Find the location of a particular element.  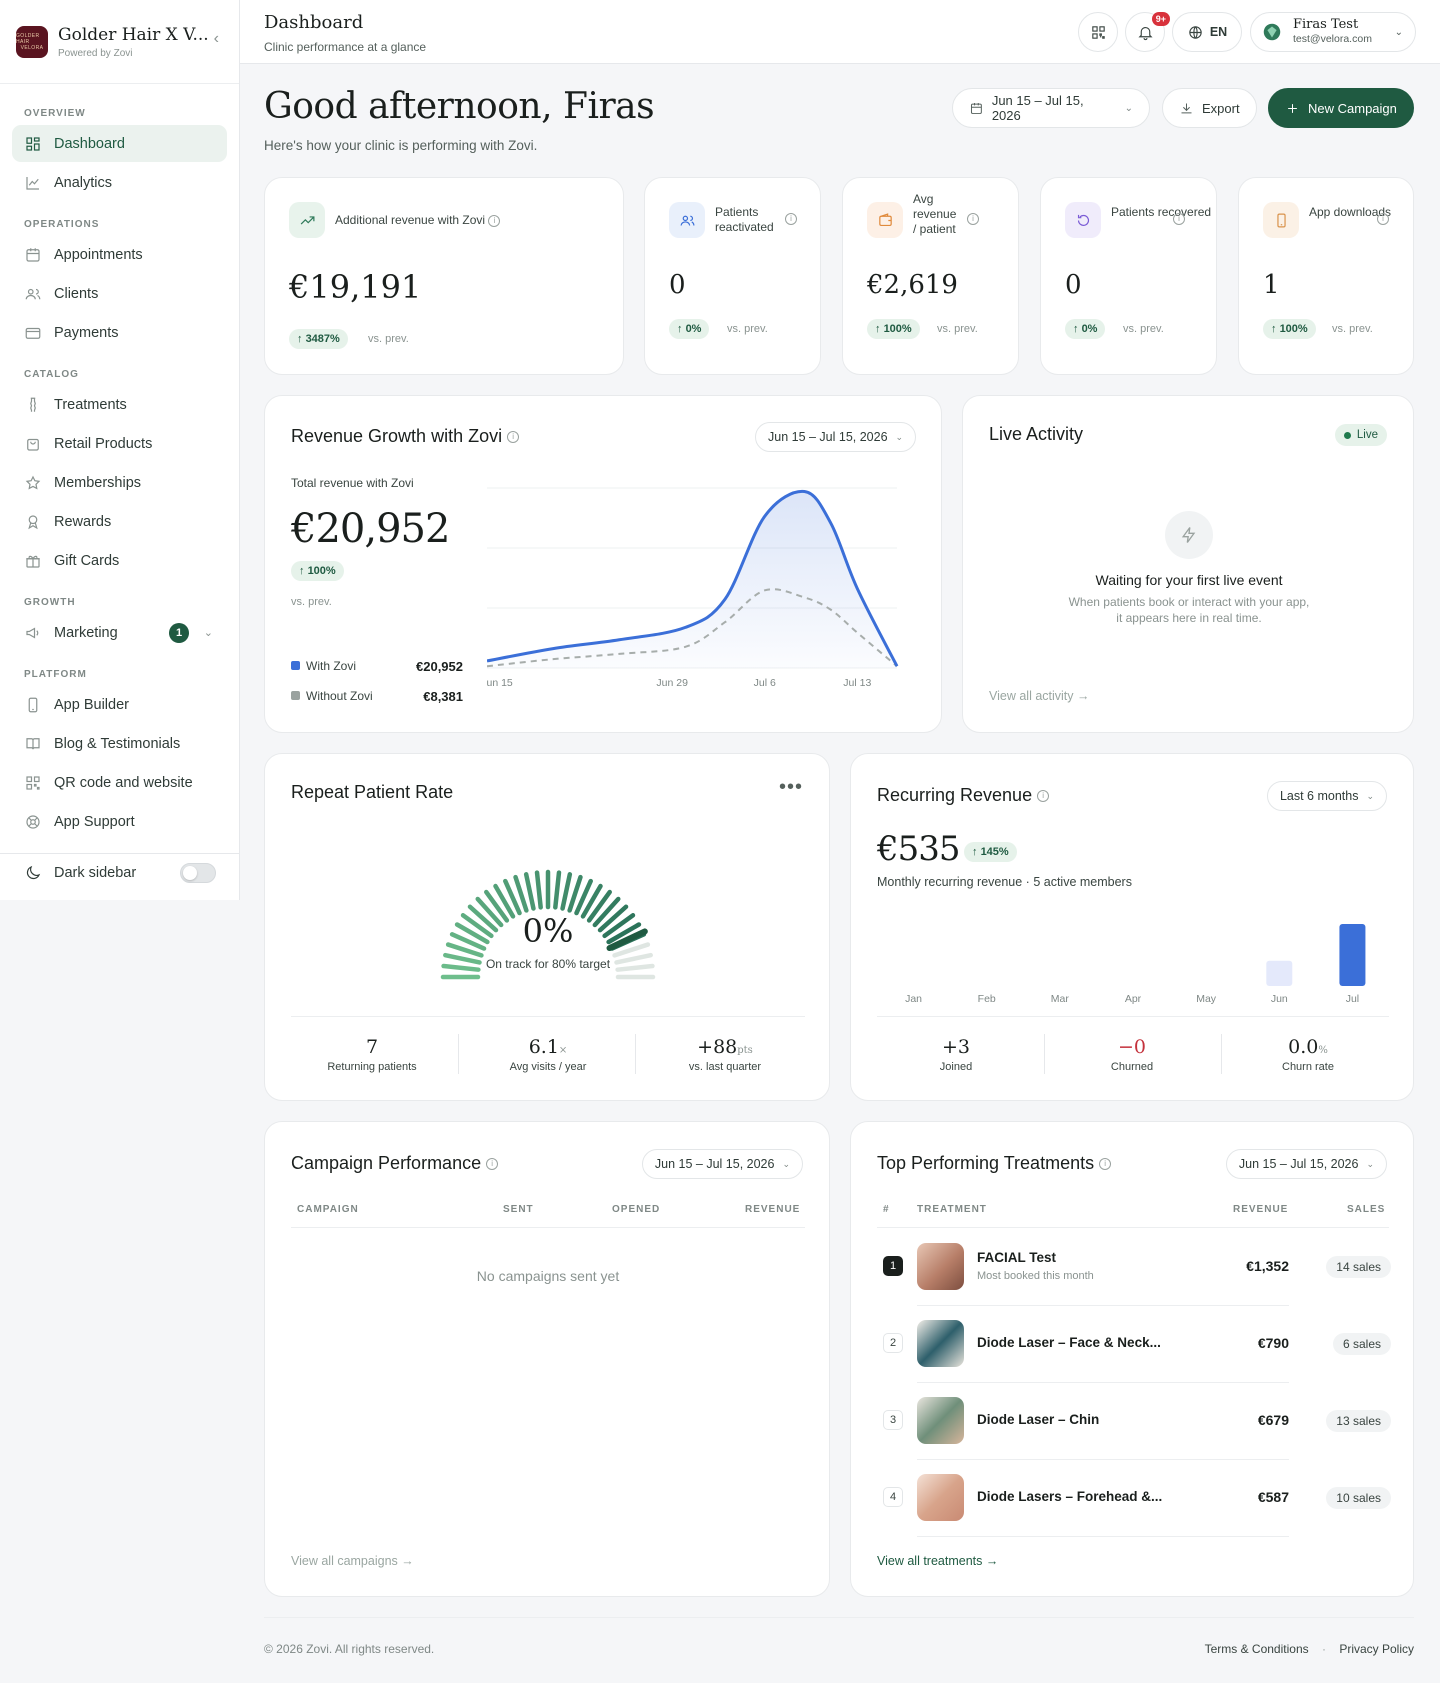

x-tick-label: Jun 15 is located at coordinates (500, 683).